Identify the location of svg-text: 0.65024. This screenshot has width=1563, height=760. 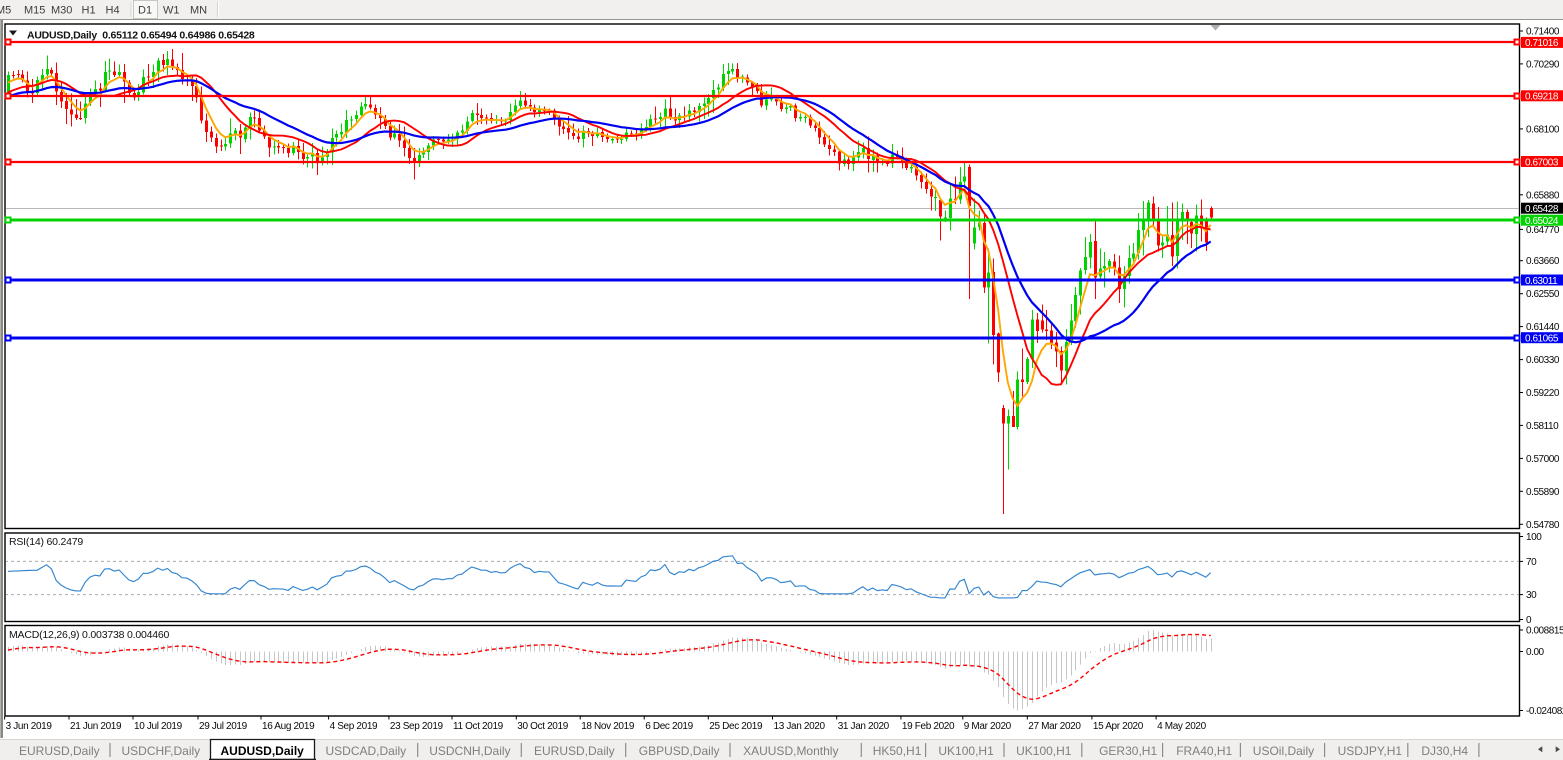
(1542, 221).